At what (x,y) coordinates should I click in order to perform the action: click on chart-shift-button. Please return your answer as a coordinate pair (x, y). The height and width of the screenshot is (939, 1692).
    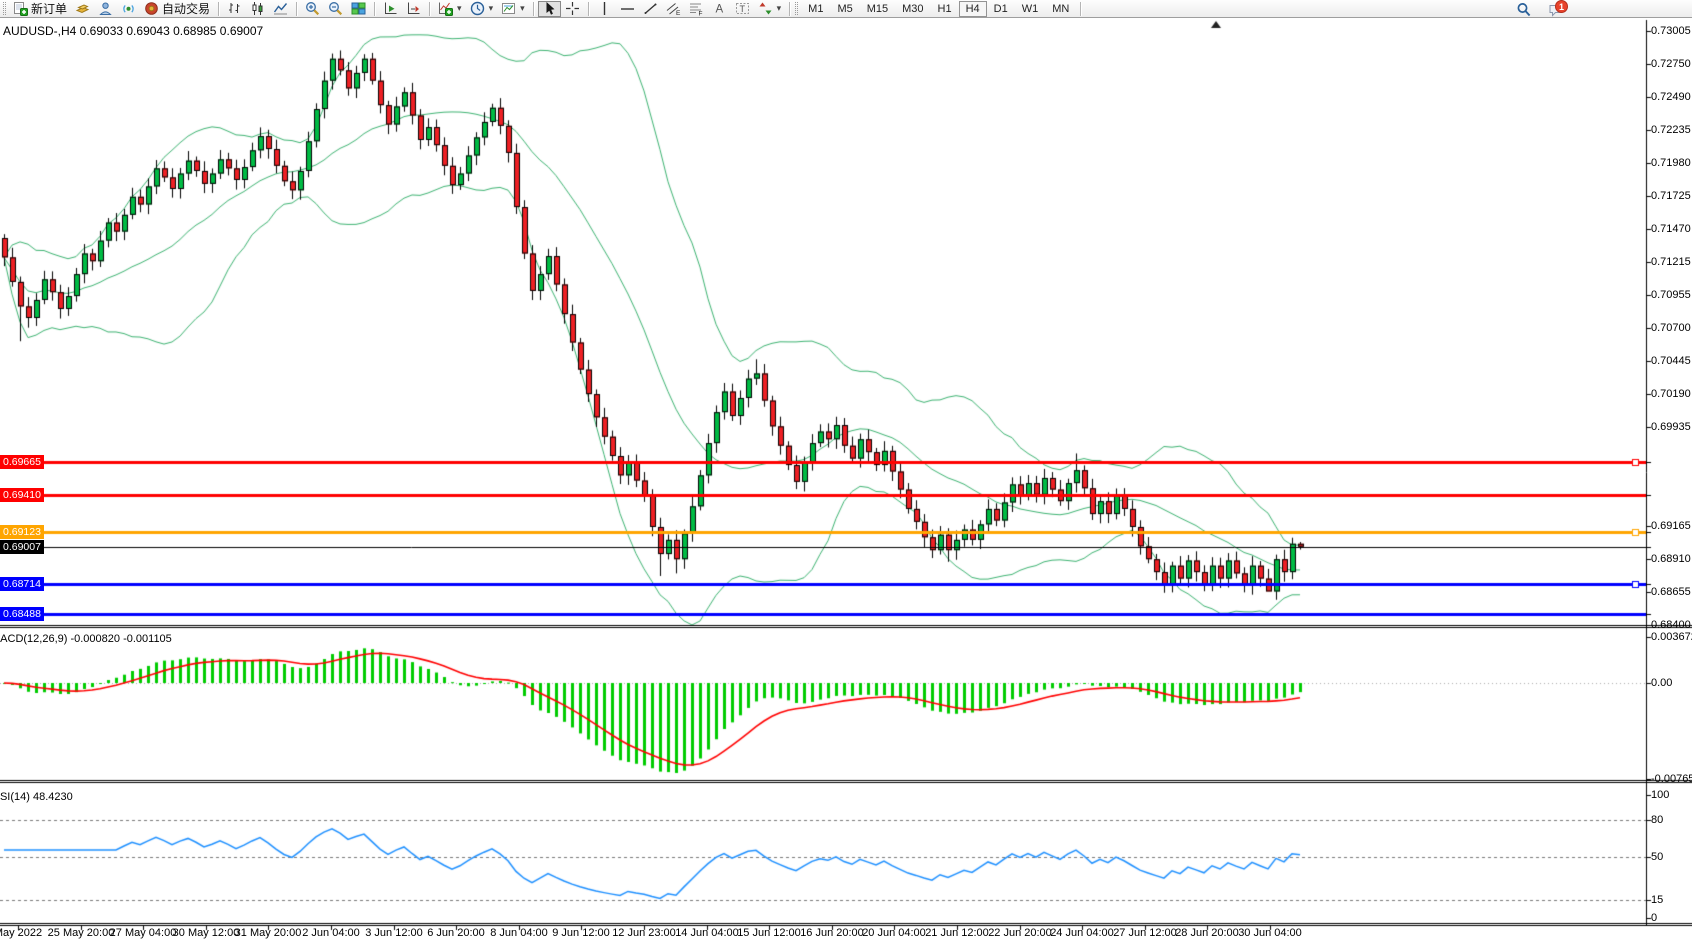
    Looking at the image, I should click on (413, 9).